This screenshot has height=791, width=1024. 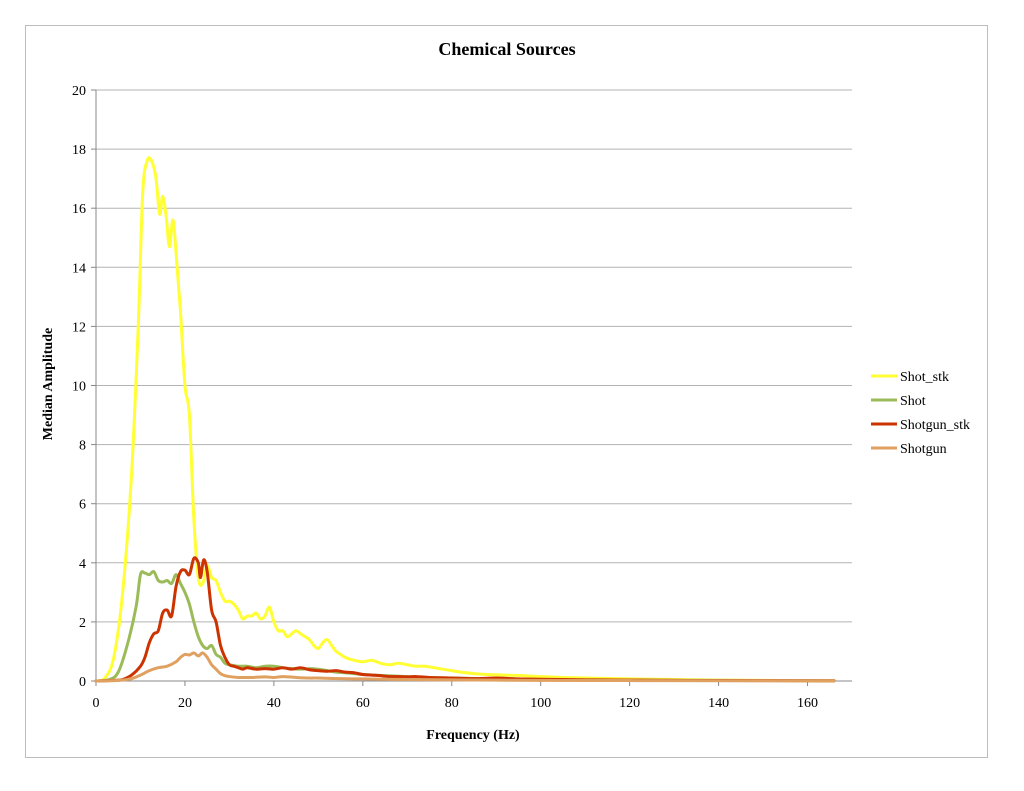 I want to click on legend-item: Shotgun, so click(x=909, y=449).